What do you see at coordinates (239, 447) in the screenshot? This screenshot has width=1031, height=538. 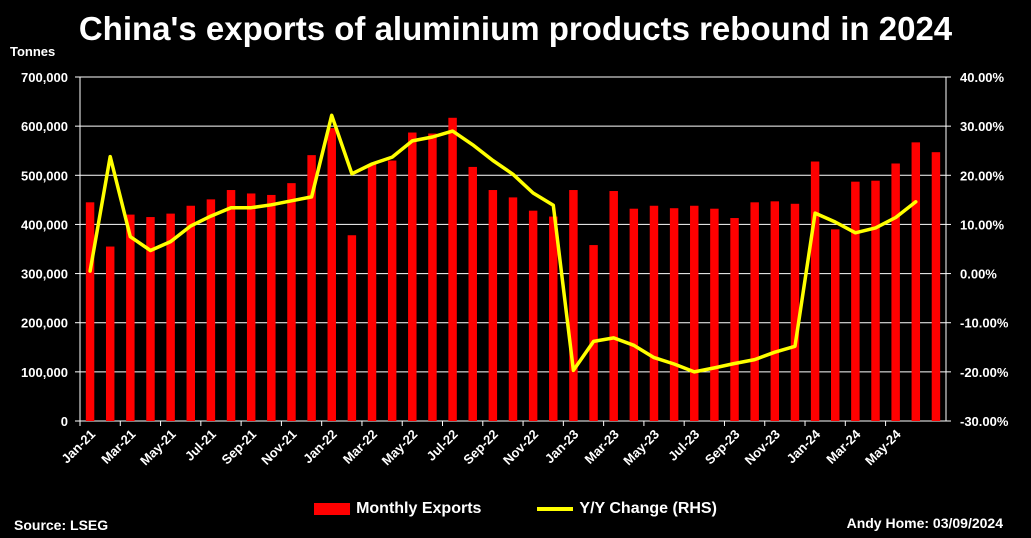 I see `x-tick-label: Sep-21` at bounding box center [239, 447].